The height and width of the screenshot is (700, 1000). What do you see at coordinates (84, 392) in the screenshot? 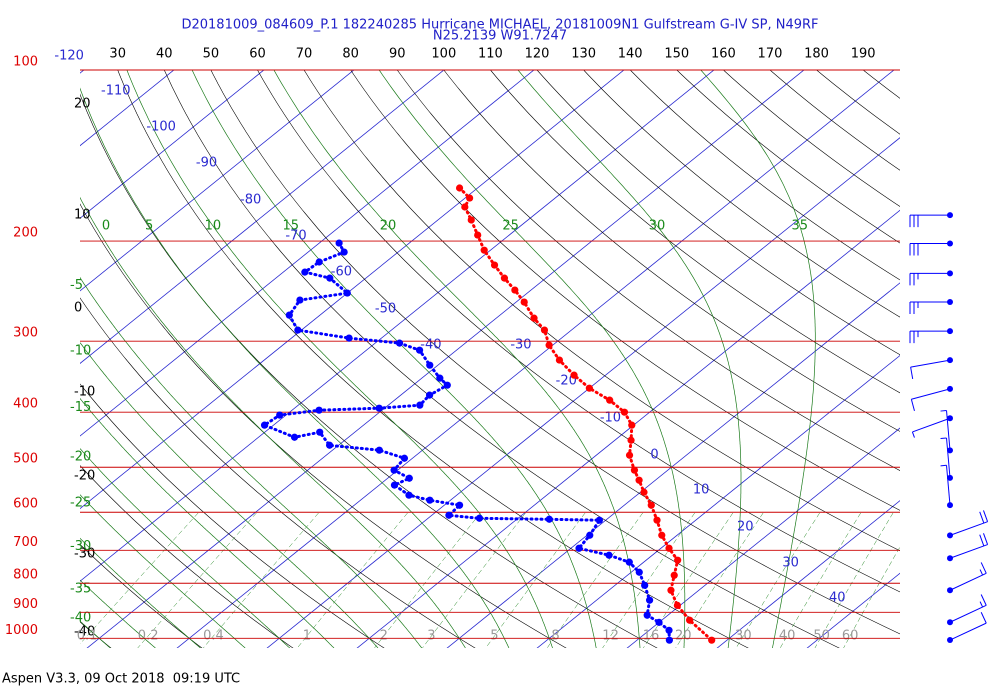
I see `dry-adiabat-label: -10` at bounding box center [84, 392].